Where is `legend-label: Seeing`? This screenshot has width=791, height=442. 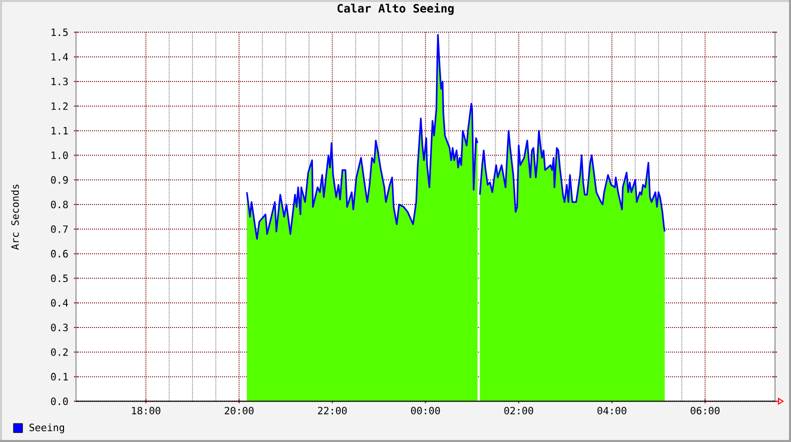 legend-label: Seeing is located at coordinates (46, 428).